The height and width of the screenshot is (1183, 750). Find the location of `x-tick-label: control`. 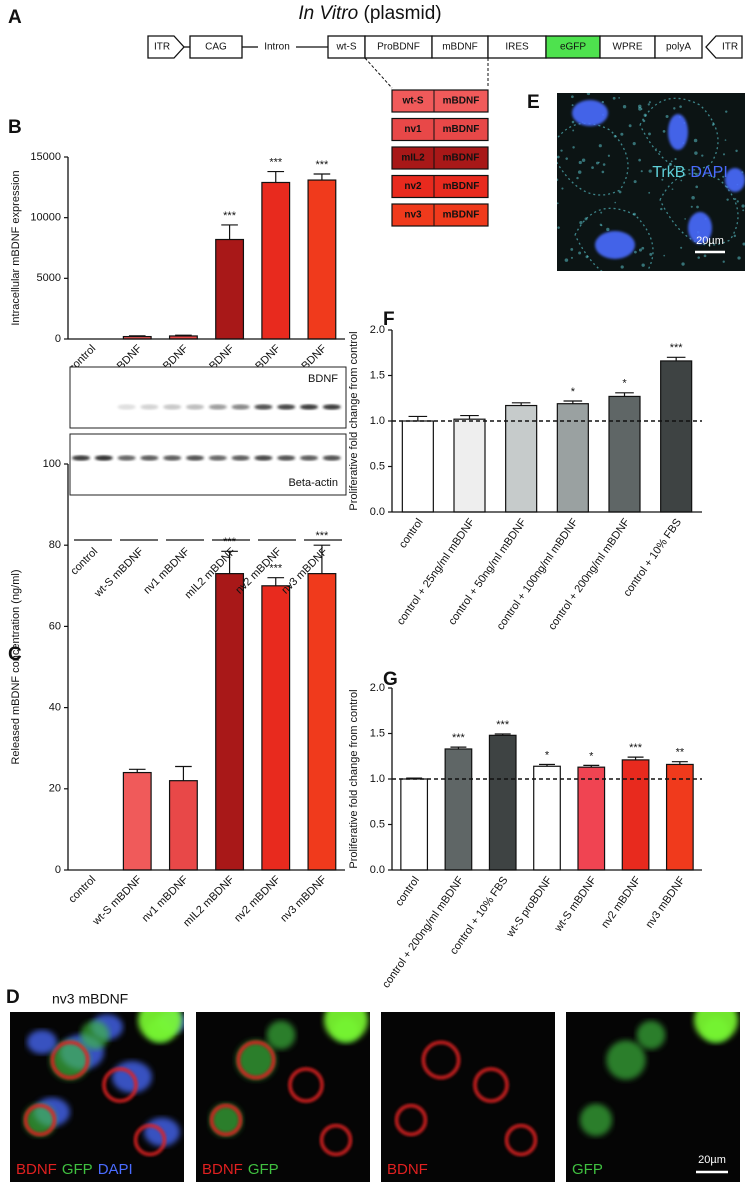

x-tick-label: control is located at coordinates (82, 890).